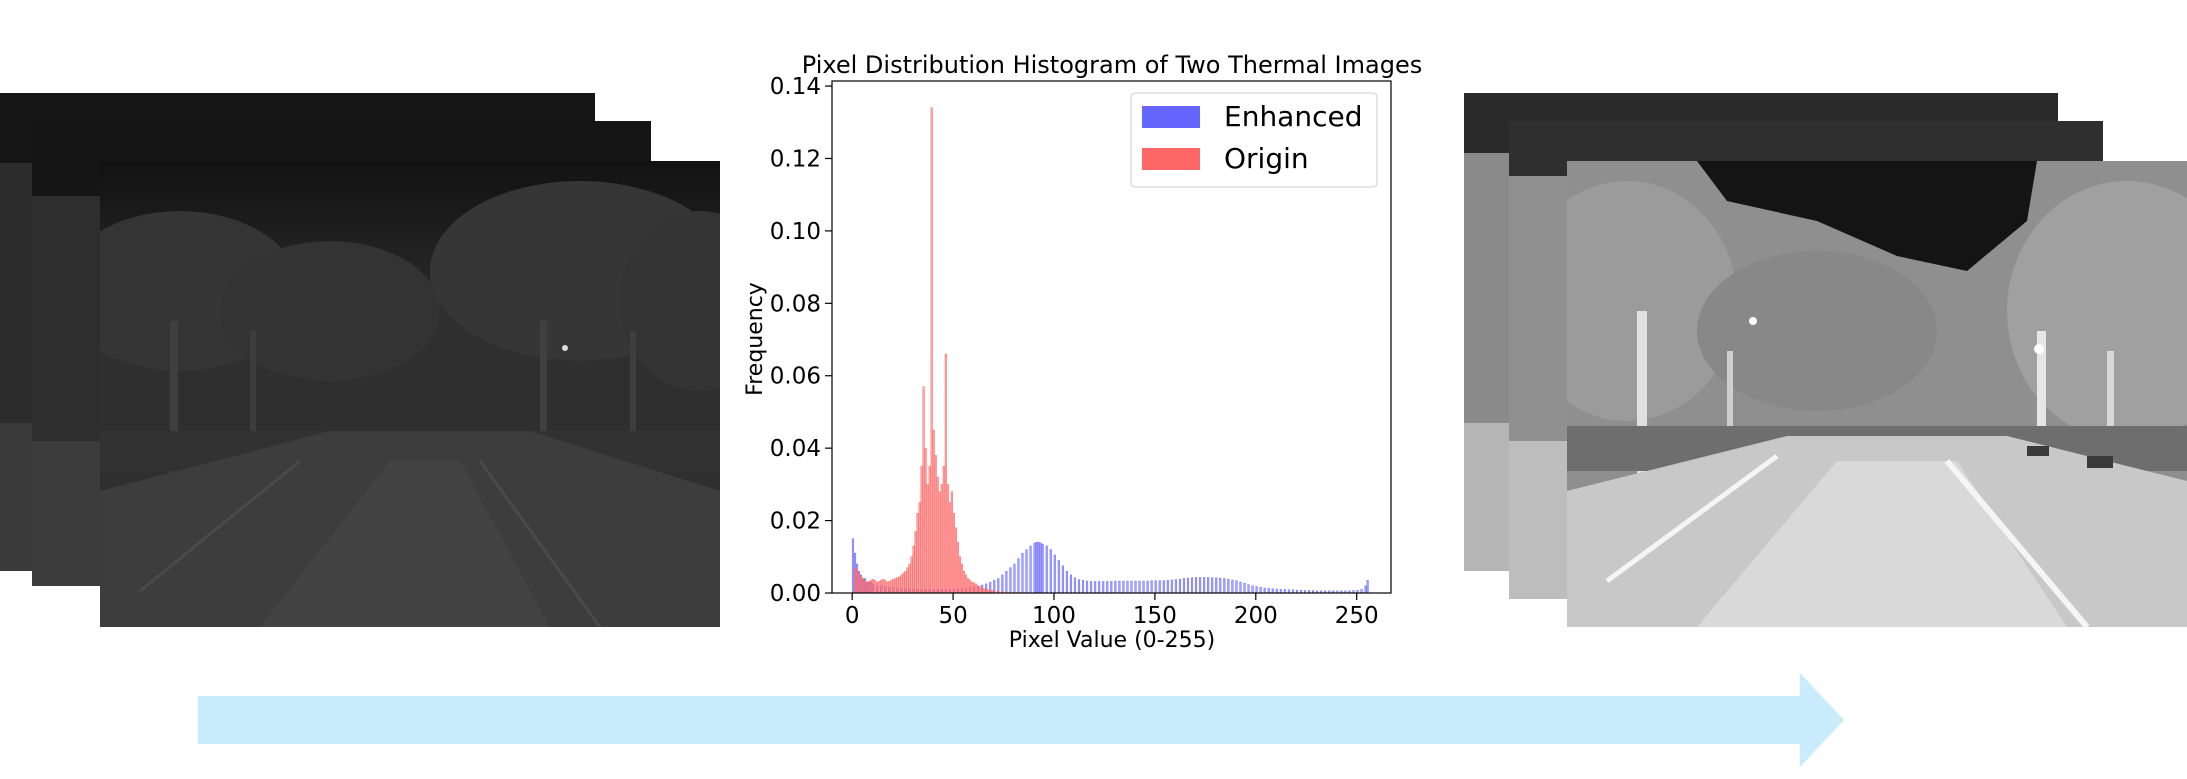 This screenshot has height=779, width=2187. Describe the element at coordinates (1293, 116) in the screenshot. I see `legend-label: Enhanced` at that location.